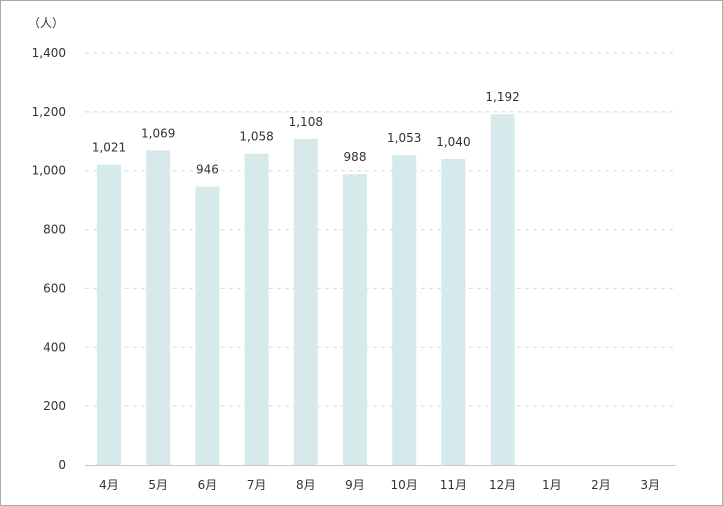 This screenshot has width=723, height=506. Describe the element at coordinates (355, 157) in the screenshot. I see `data-label: 988` at that location.